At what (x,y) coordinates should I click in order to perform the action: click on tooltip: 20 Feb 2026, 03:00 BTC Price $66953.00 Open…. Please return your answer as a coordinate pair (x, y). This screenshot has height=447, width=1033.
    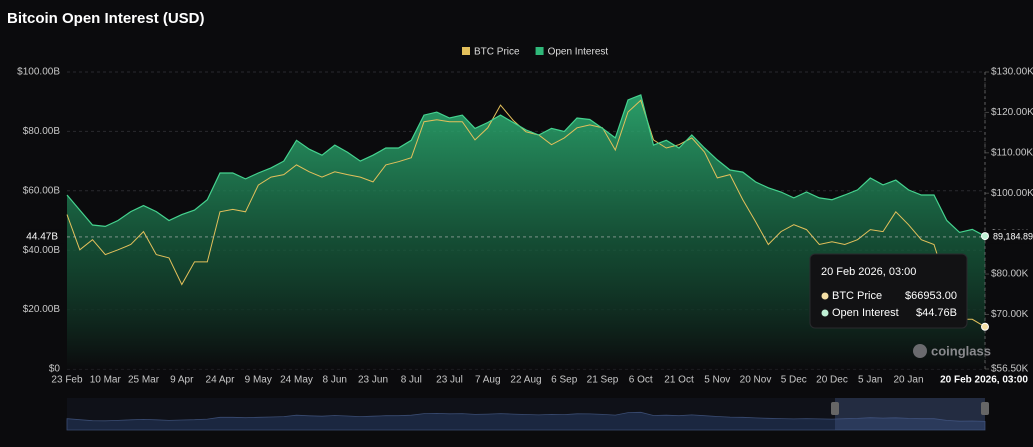
    Looking at the image, I should click on (888, 291).